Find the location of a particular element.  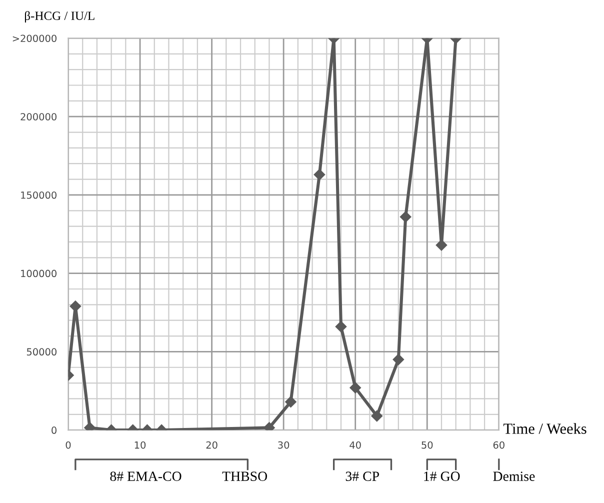

y-tick-label: 150000 is located at coordinates (38, 195).